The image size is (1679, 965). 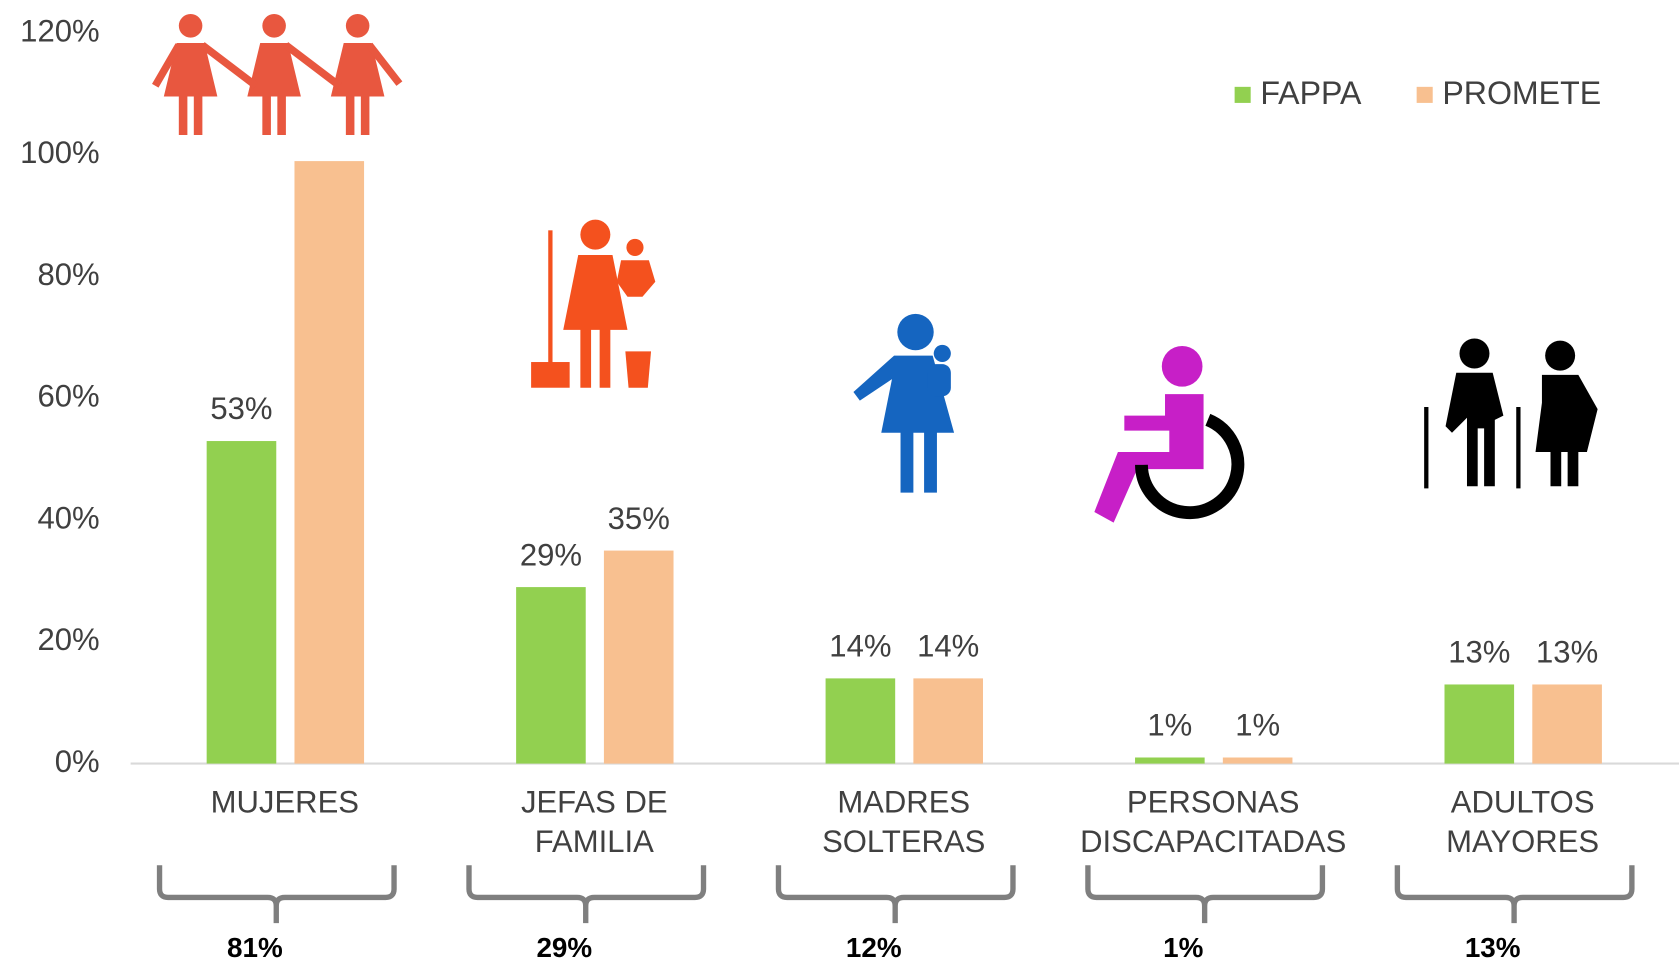 I want to click on data-label: 53%, so click(x=241, y=408).